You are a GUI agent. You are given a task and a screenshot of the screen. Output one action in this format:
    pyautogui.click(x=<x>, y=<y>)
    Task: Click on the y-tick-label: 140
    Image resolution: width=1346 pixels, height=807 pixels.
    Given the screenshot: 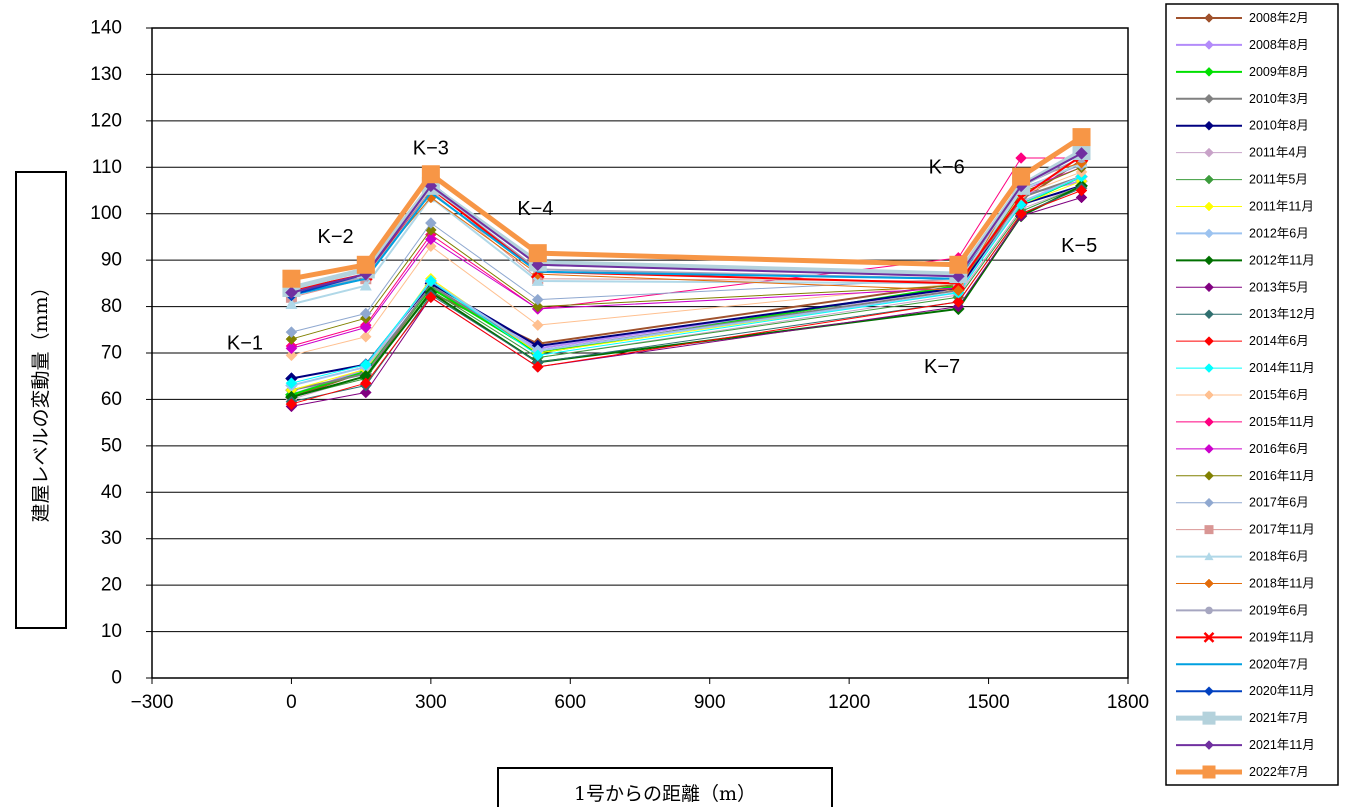 What is the action you would take?
    pyautogui.click(x=106, y=28)
    